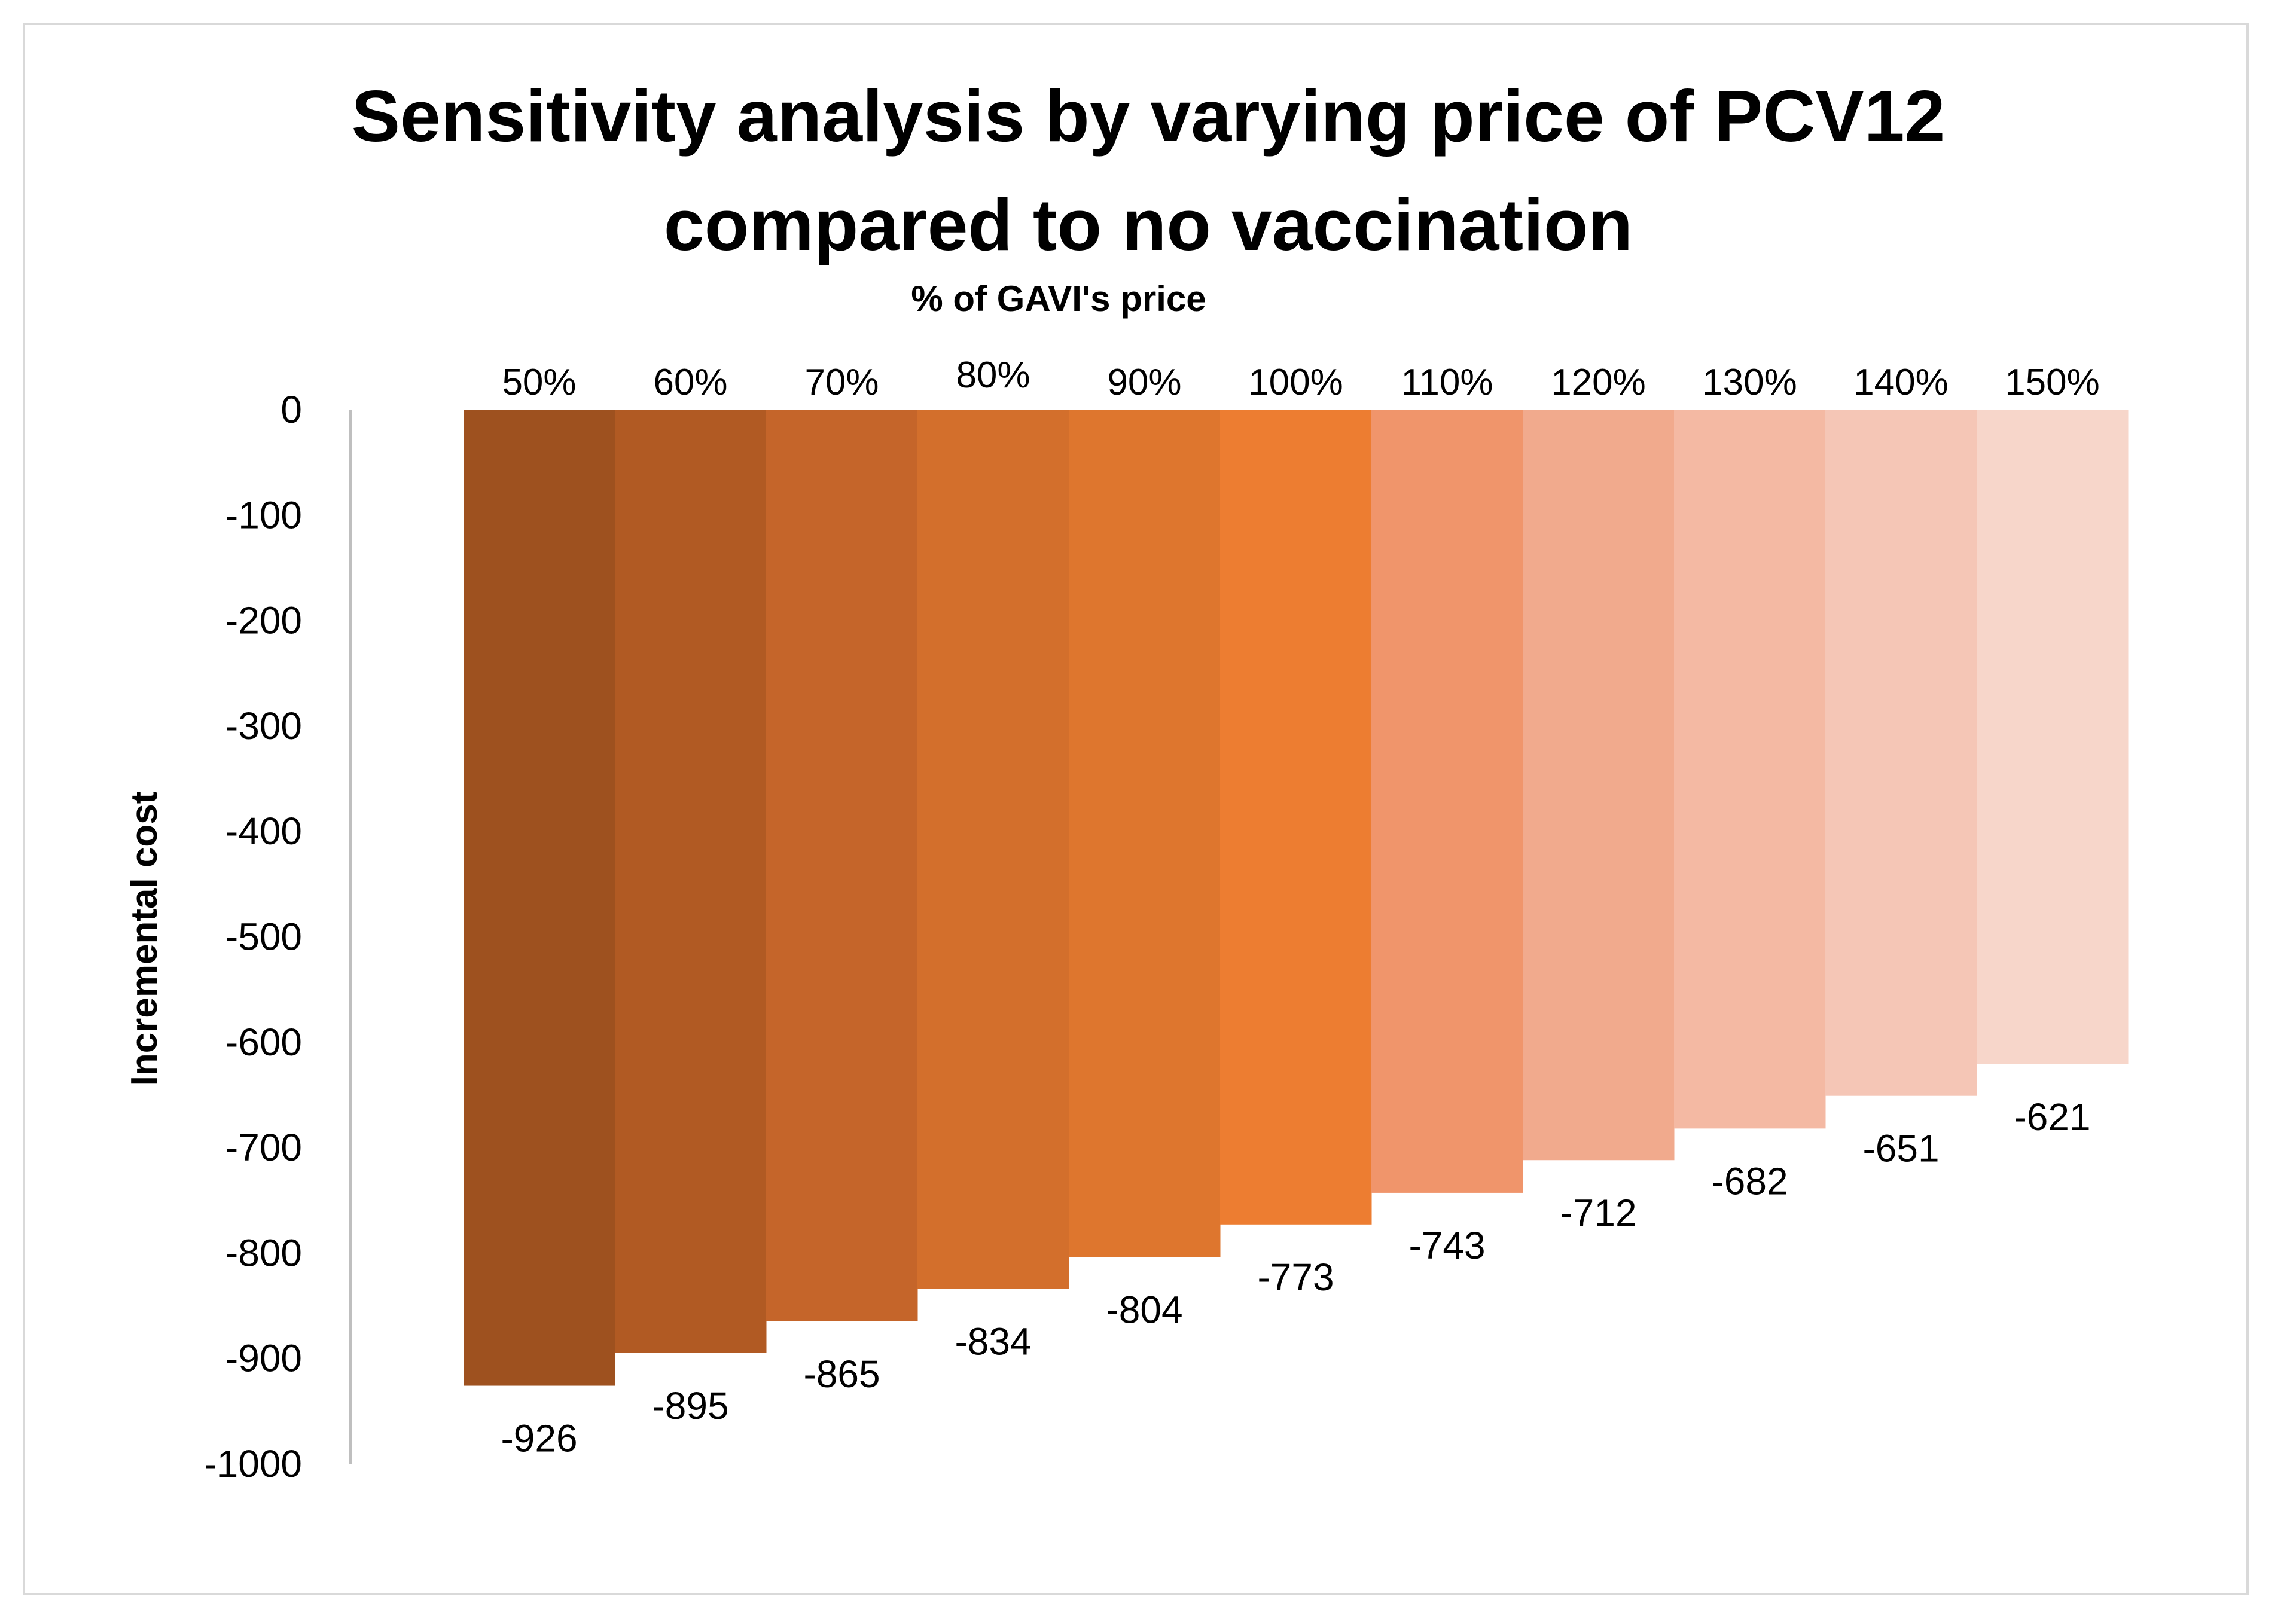 The width and height of the screenshot is (2296, 1621). I want to click on x-tick-label: 90%, so click(1144, 383).